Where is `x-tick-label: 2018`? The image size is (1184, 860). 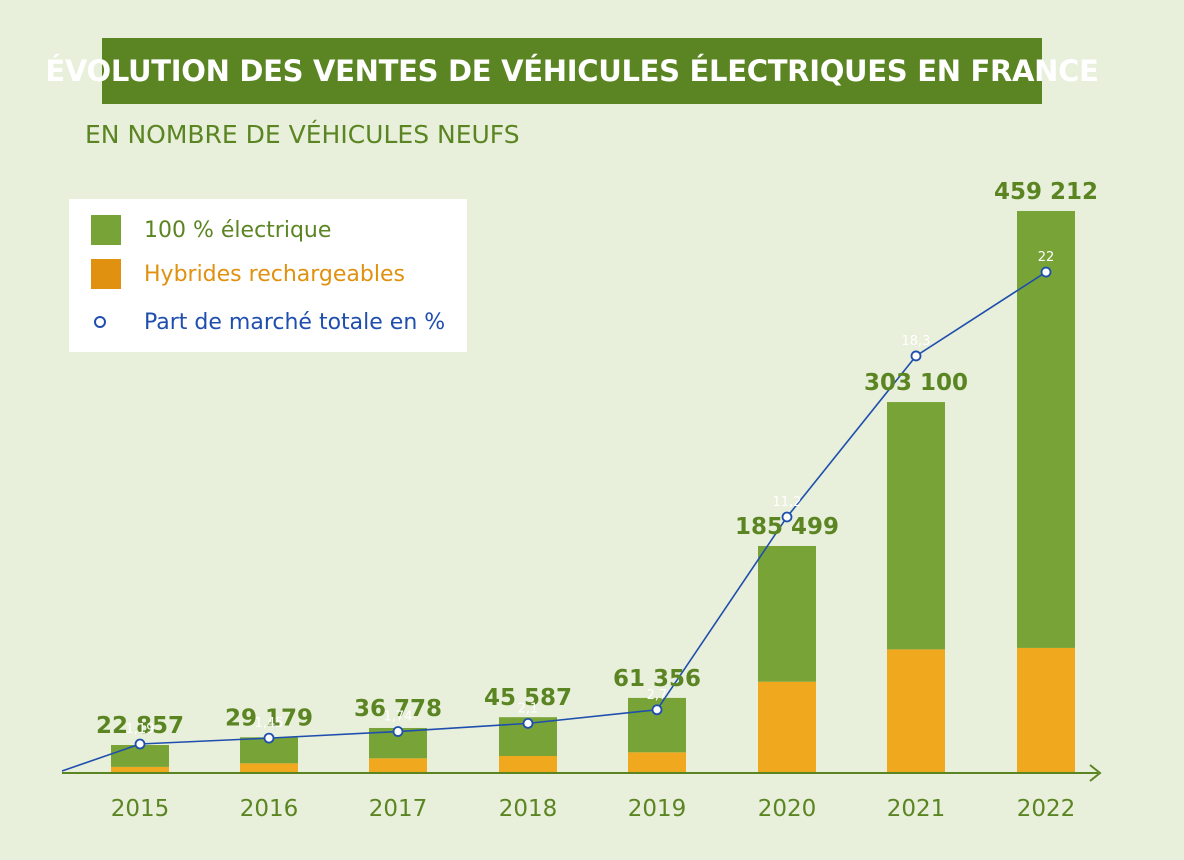
x-tick-label: 2018 is located at coordinates (528, 809).